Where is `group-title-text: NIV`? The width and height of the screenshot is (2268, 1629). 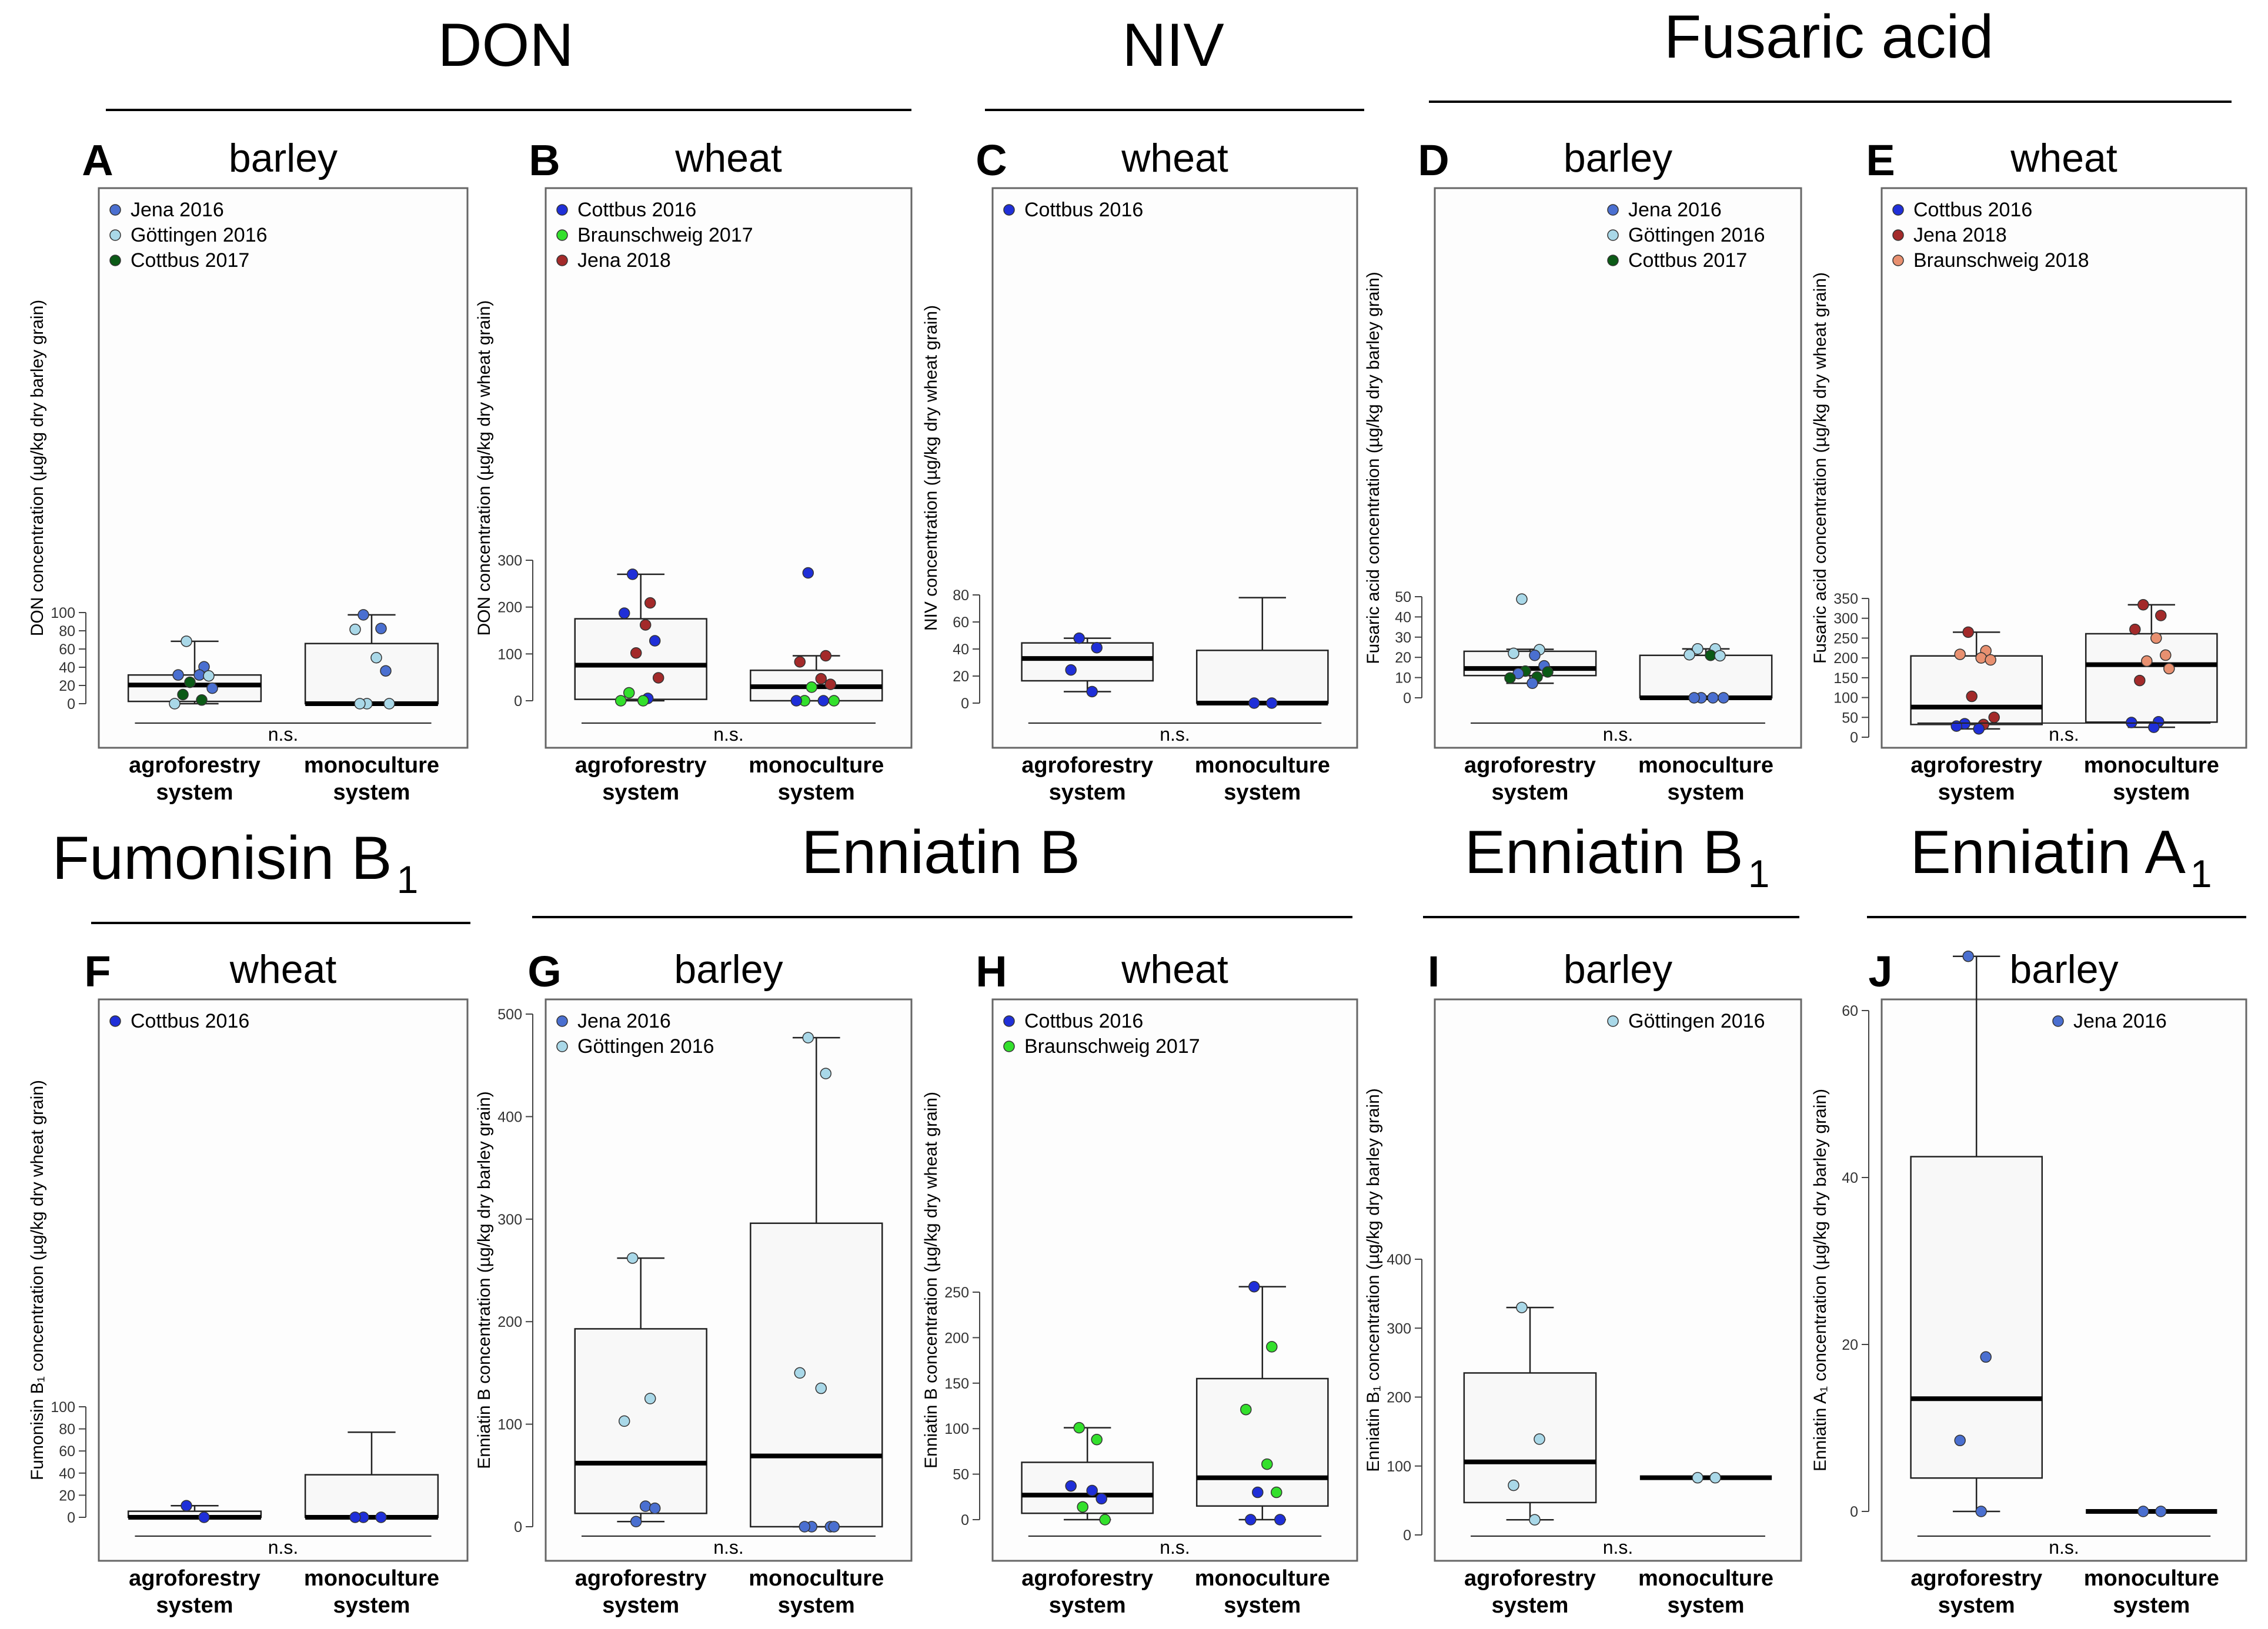 group-title-text: NIV is located at coordinates (1173, 45).